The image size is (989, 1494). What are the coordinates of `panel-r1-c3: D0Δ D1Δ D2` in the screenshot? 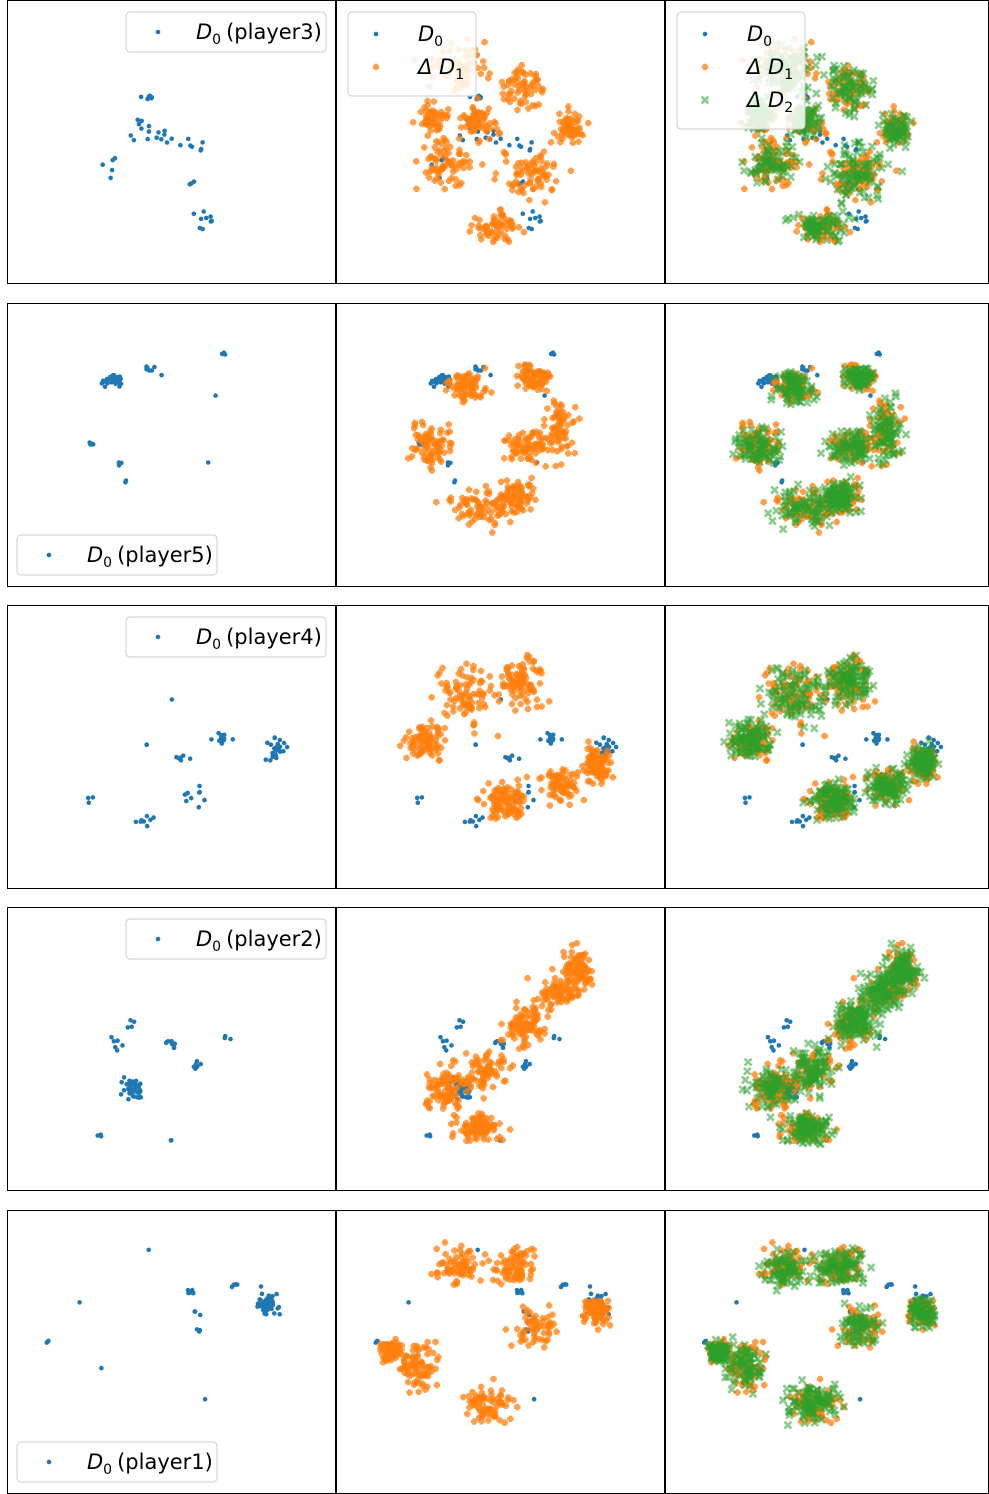 It's located at (827, 142).